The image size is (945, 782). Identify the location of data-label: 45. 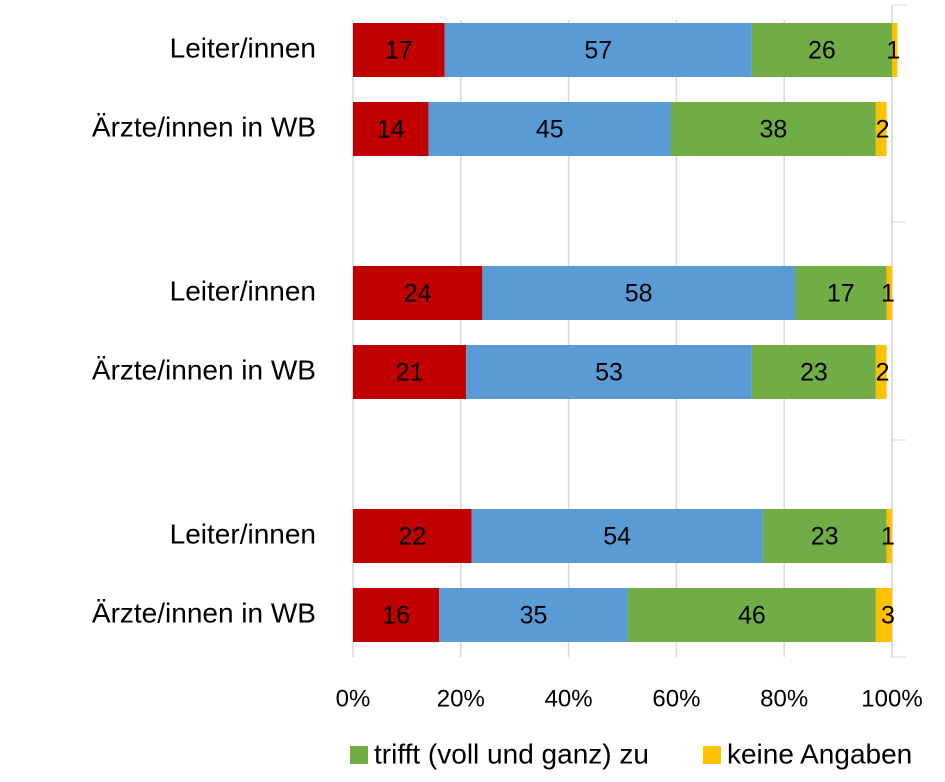
(550, 130).